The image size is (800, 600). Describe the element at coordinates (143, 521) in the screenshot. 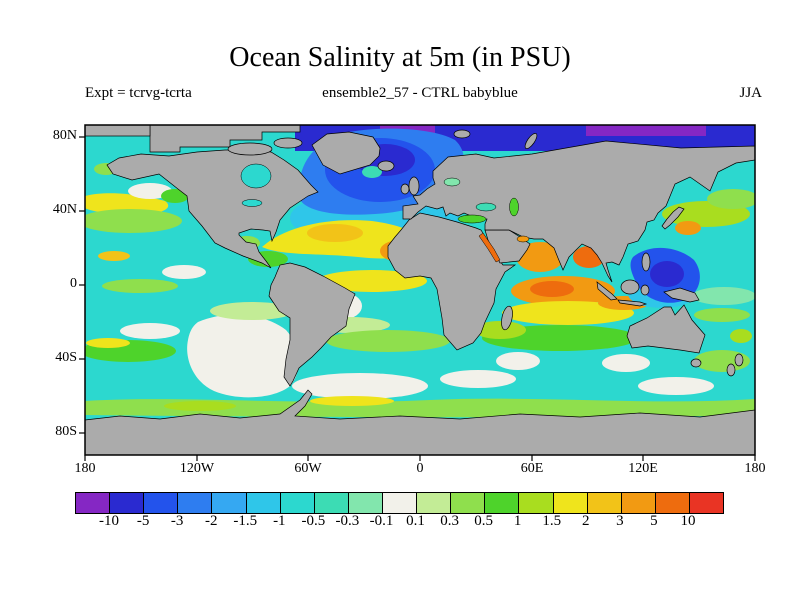

I see `colorbar-label: -5` at that location.